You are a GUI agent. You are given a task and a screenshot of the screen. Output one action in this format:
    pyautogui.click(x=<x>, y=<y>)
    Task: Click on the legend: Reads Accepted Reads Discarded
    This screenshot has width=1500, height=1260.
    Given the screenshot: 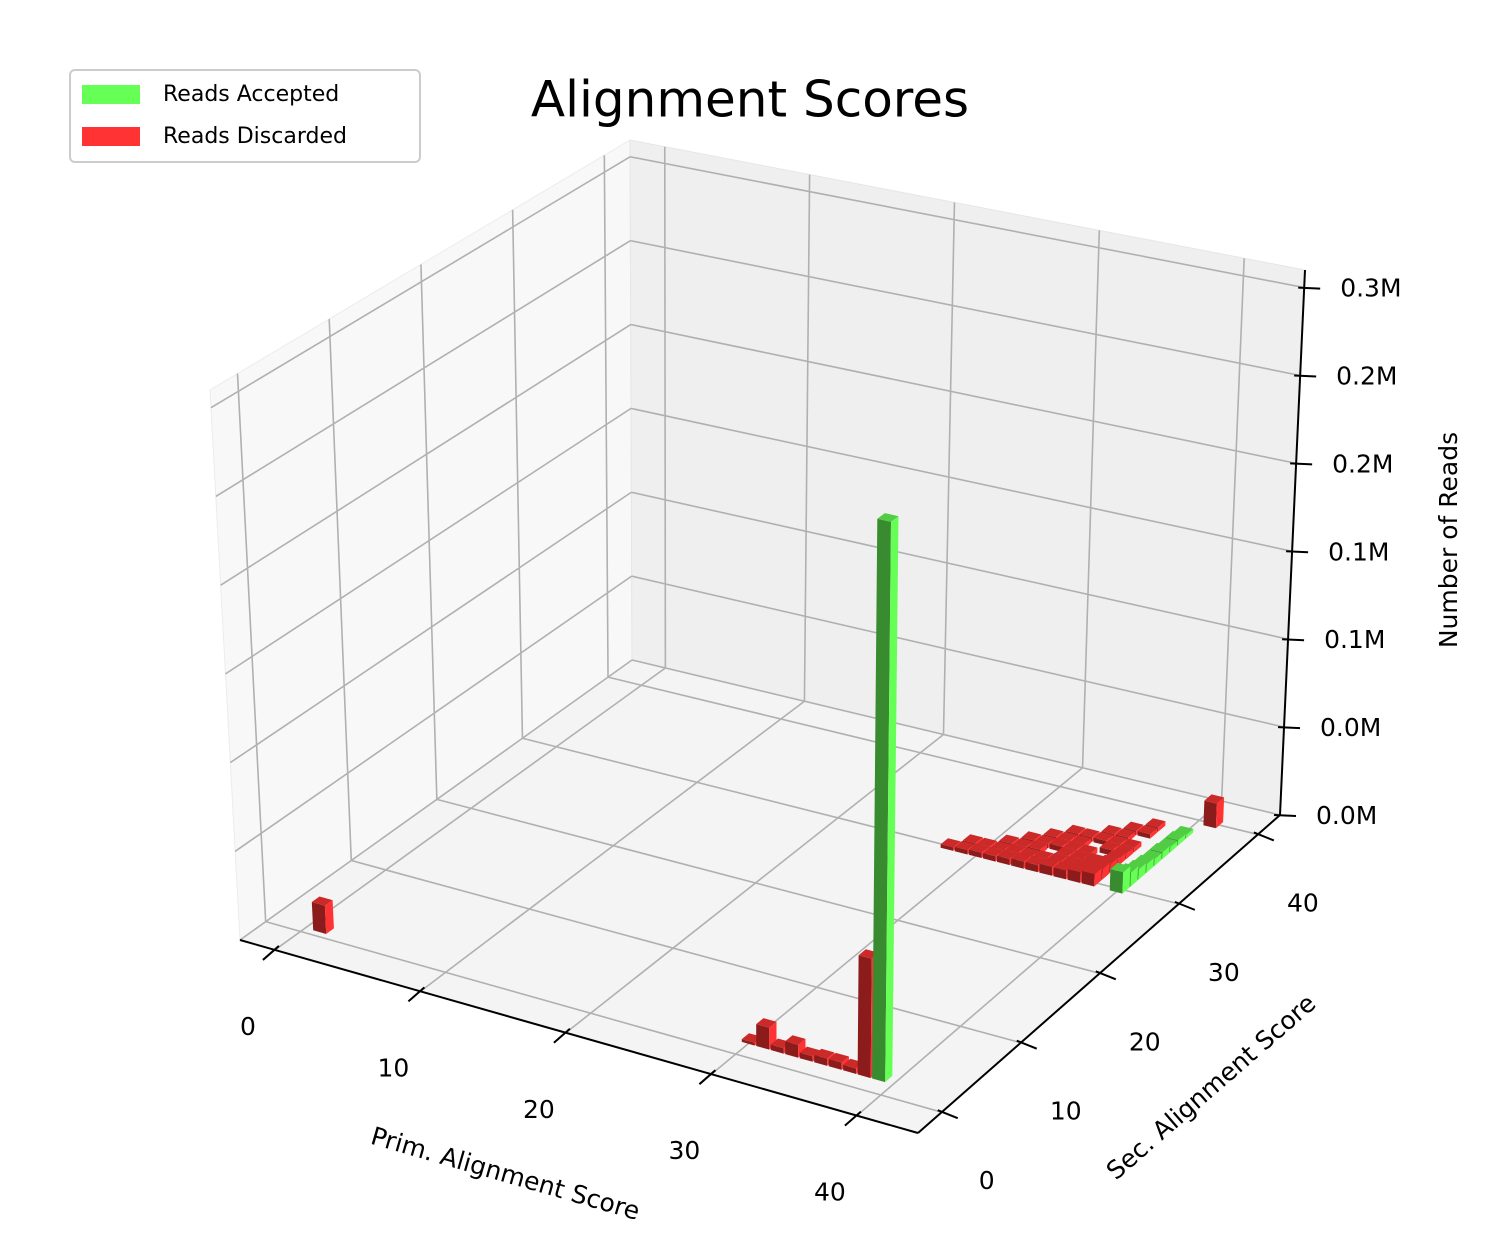 What is the action you would take?
    pyautogui.click(x=245, y=116)
    